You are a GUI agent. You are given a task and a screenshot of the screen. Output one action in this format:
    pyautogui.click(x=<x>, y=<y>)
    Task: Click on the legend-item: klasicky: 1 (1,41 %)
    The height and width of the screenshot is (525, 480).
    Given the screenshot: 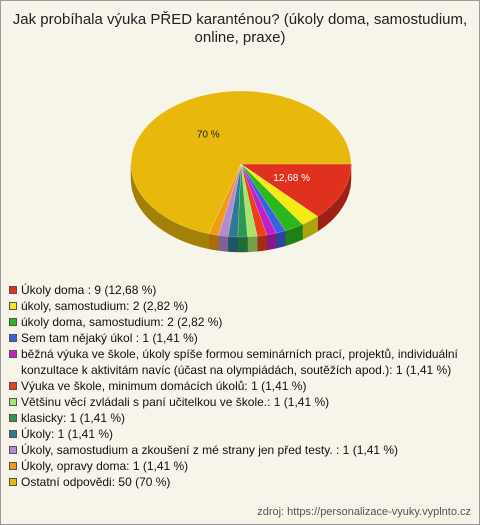 What is the action you would take?
    pyautogui.click(x=240, y=418)
    